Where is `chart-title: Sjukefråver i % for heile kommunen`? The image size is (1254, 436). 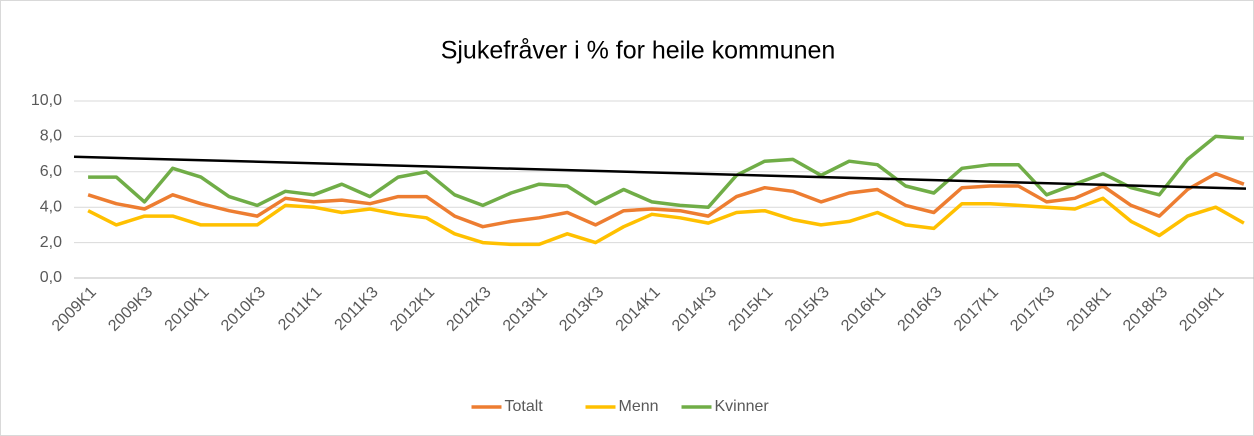
chart-title: Sjukefråver i % for heile kommunen is located at coordinates (638, 51).